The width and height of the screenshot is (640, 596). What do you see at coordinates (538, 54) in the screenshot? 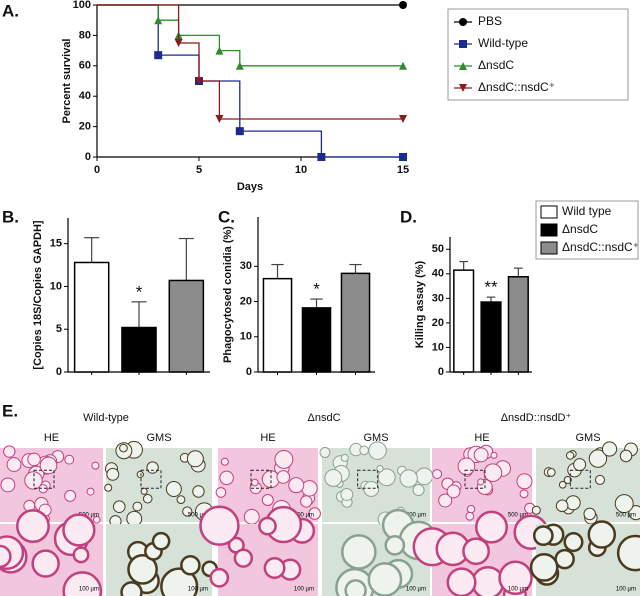
I see `legend-box` at bounding box center [538, 54].